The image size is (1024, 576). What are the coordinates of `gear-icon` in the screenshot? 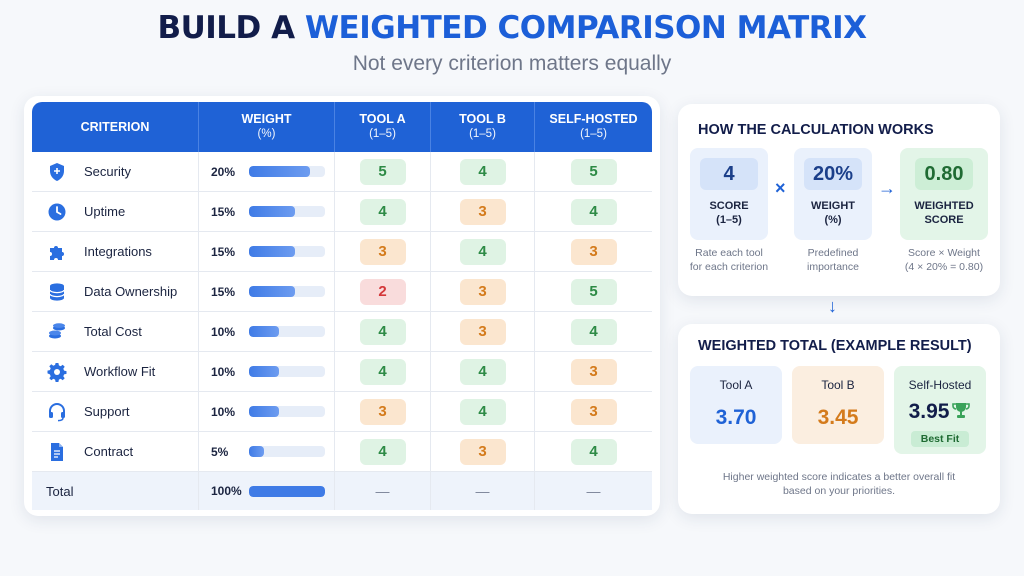 It's located at (57, 372).